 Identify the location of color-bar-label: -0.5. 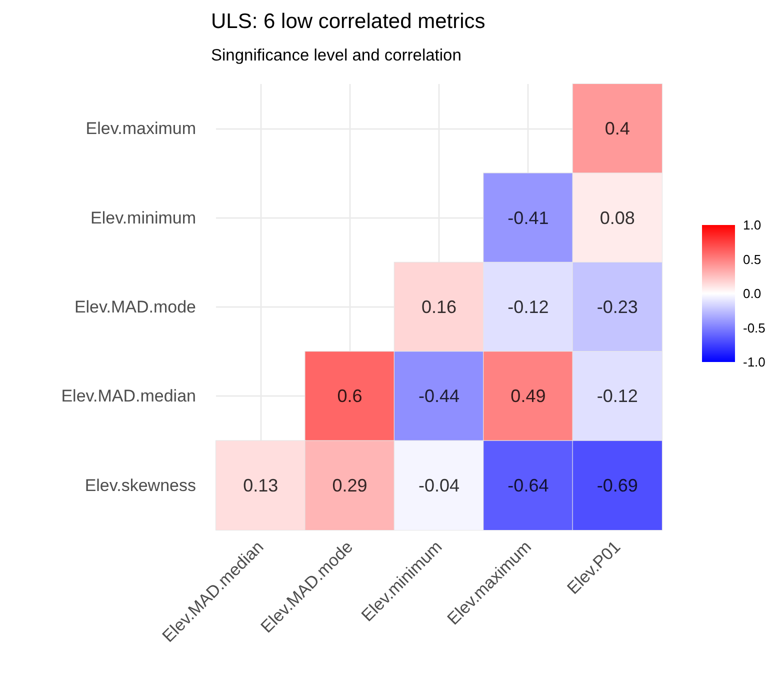
(754, 328).